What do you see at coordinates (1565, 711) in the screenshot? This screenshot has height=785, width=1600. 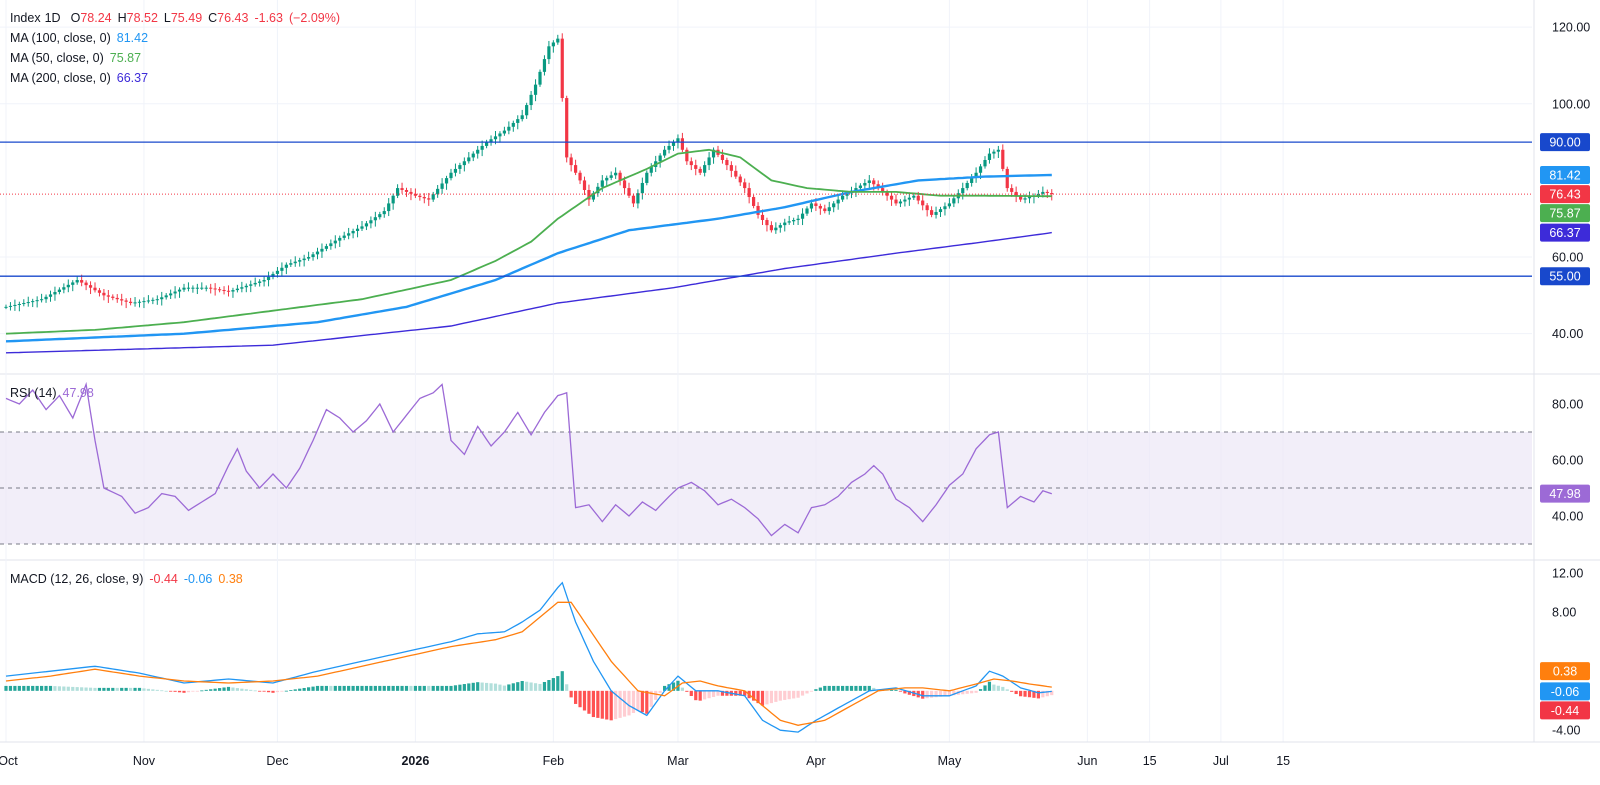 I see `macd-value-tag: -0.44` at bounding box center [1565, 711].